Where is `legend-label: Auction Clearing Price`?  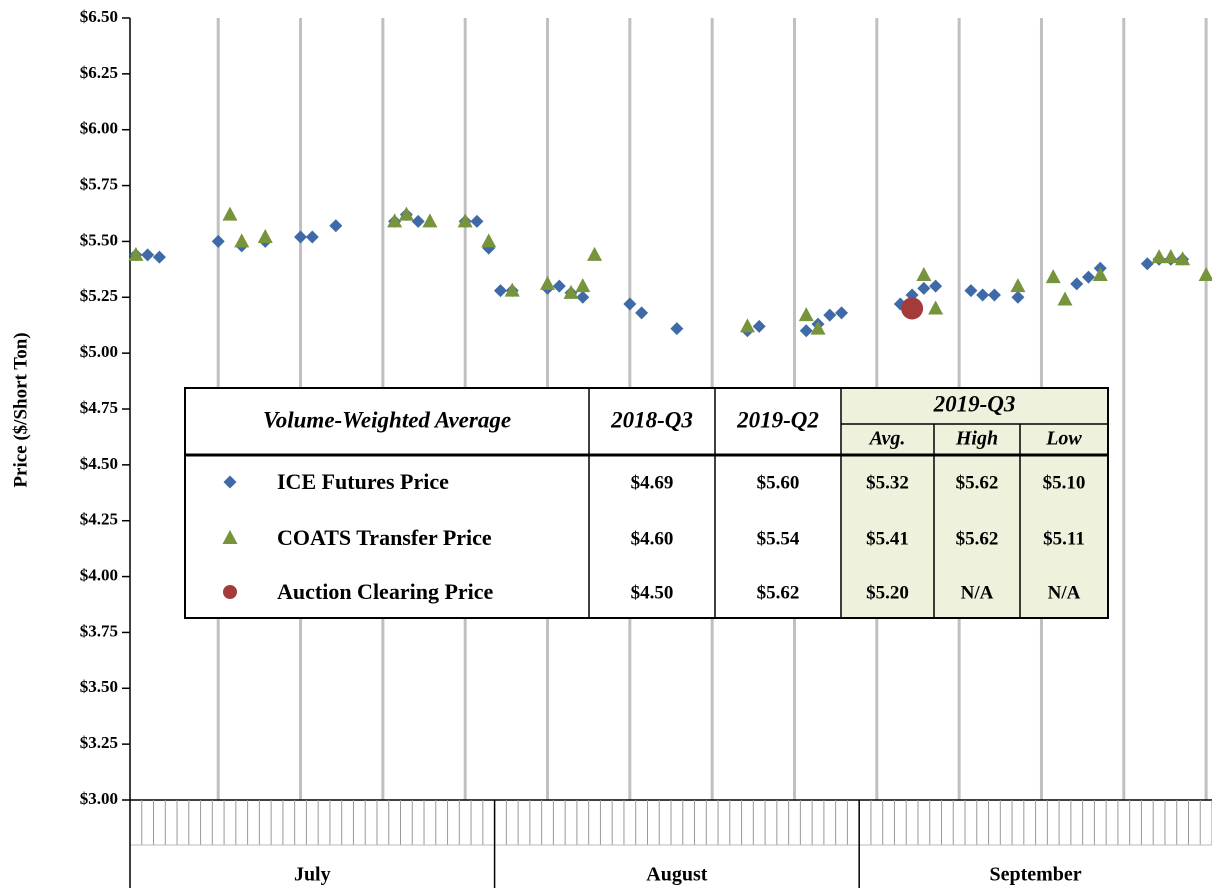 legend-label: Auction Clearing Price is located at coordinates (385, 591).